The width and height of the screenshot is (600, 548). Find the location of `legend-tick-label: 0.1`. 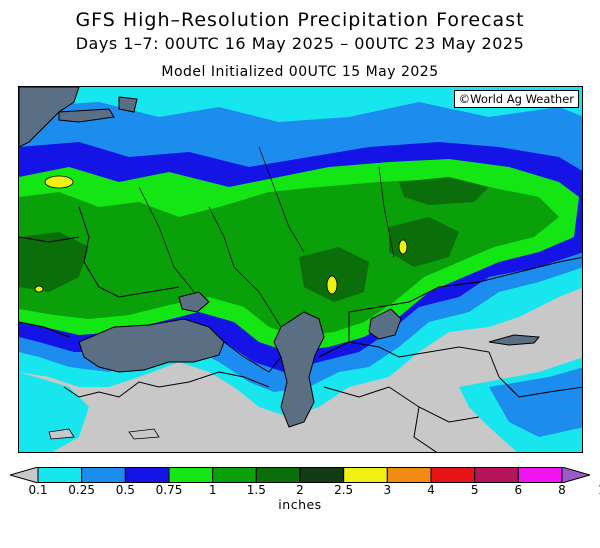

legend-tick-label: 0.1 is located at coordinates (38, 490).